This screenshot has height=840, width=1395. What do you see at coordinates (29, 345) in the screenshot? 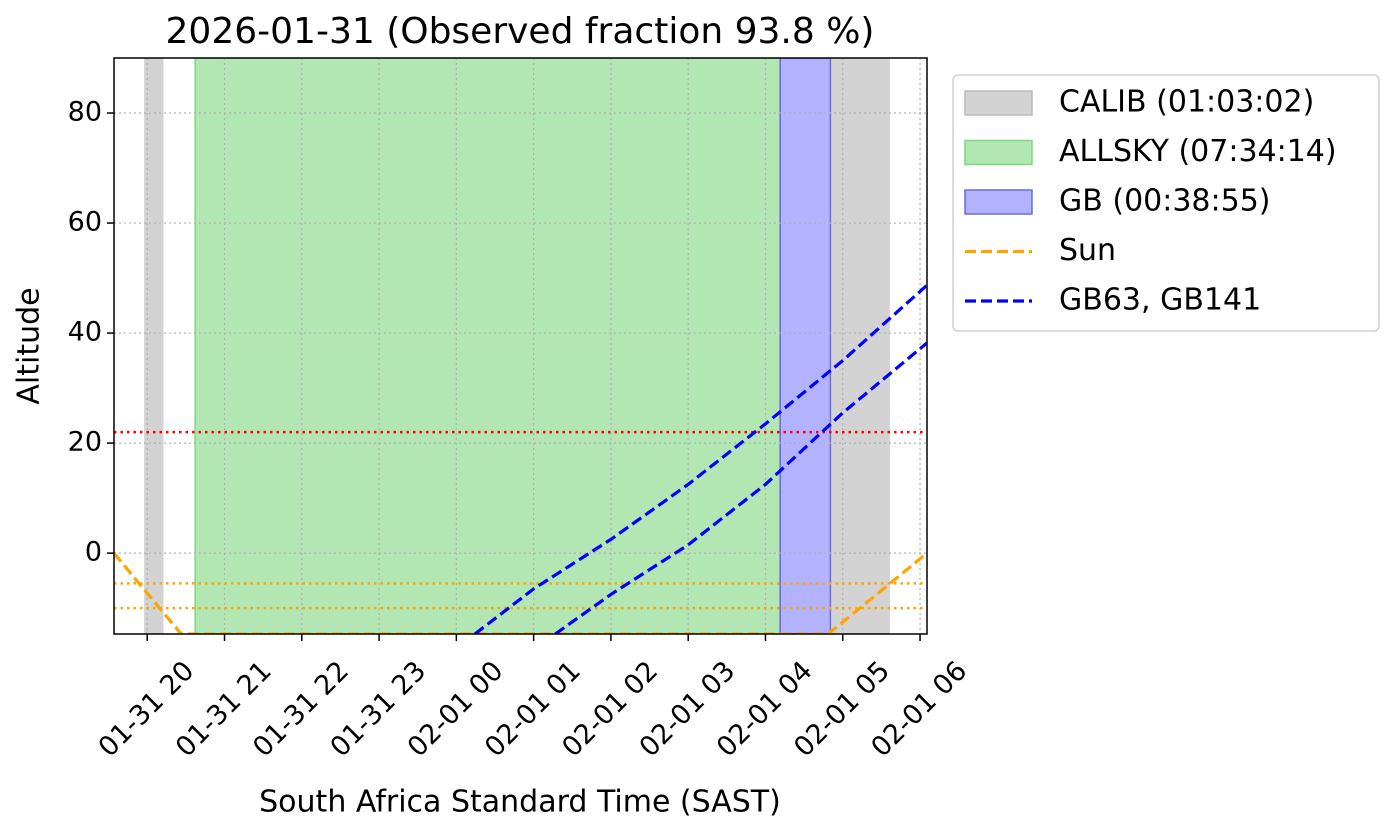
I see `y-axis-label: Altitude` at bounding box center [29, 345].